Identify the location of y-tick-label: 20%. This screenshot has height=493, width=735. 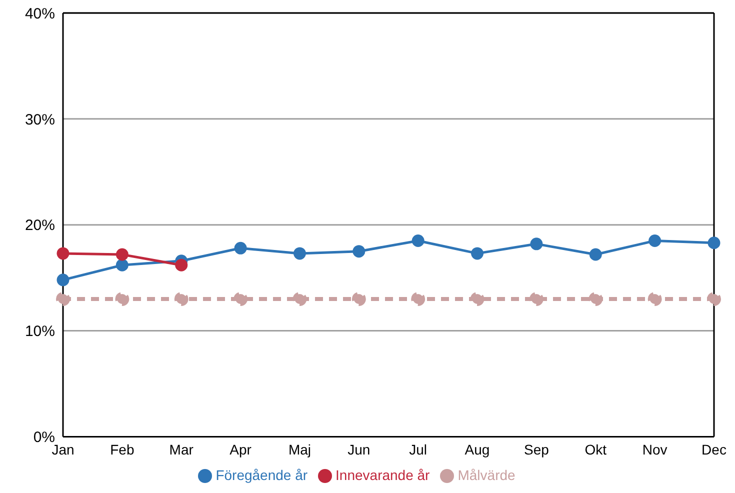
(39, 225).